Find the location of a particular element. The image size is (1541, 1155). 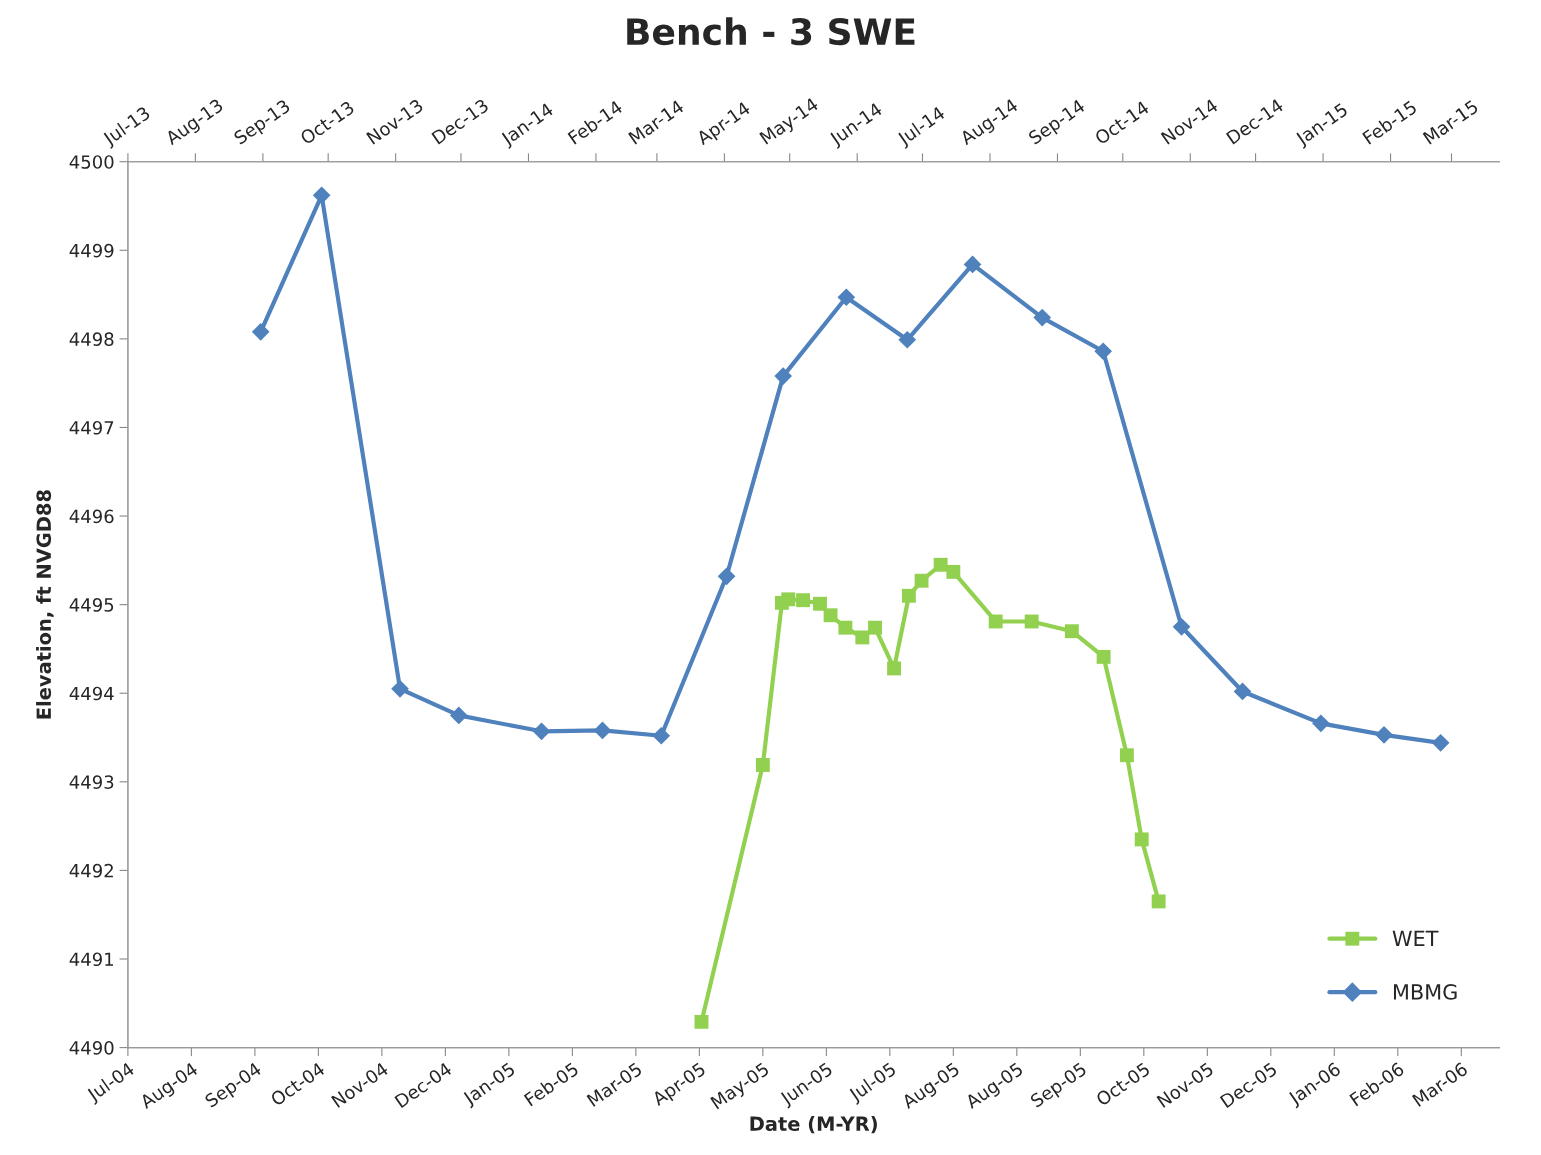

y-axis-title: Elevation, ft NVGD88 is located at coordinates (45, 604).